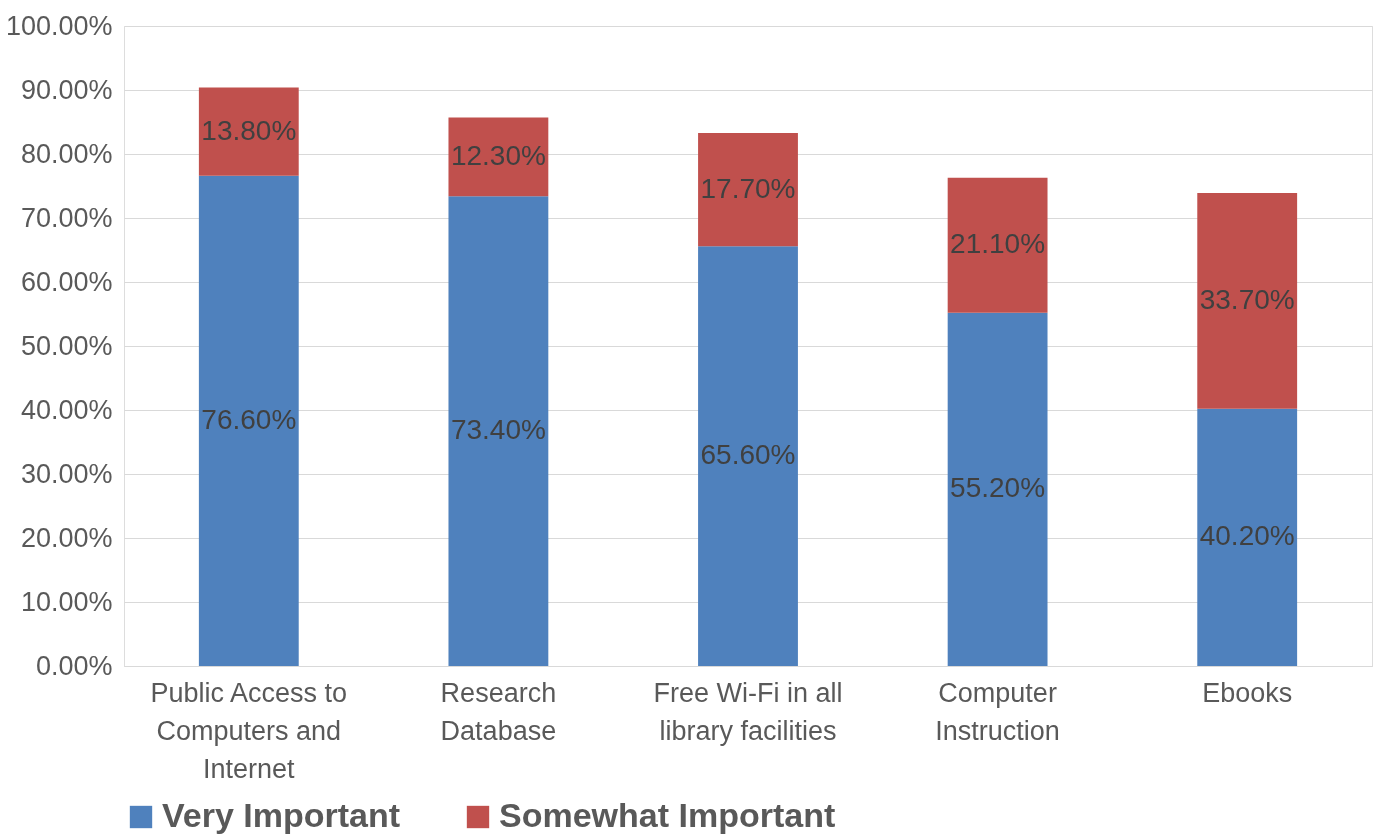 The height and width of the screenshot is (839, 1377). I want to click on data-label: 21.10%, so click(998, 244).